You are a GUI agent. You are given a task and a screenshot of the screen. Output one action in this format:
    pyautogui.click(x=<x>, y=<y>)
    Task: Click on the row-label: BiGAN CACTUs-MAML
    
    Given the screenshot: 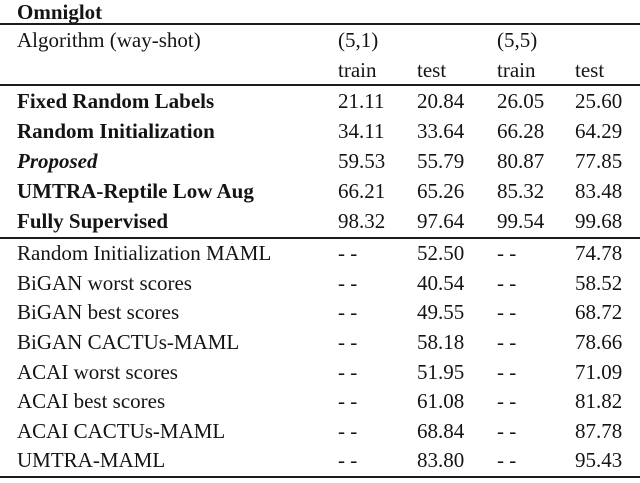 What is the action you would take?
    pyautogui.click(x=128, y=342)
    